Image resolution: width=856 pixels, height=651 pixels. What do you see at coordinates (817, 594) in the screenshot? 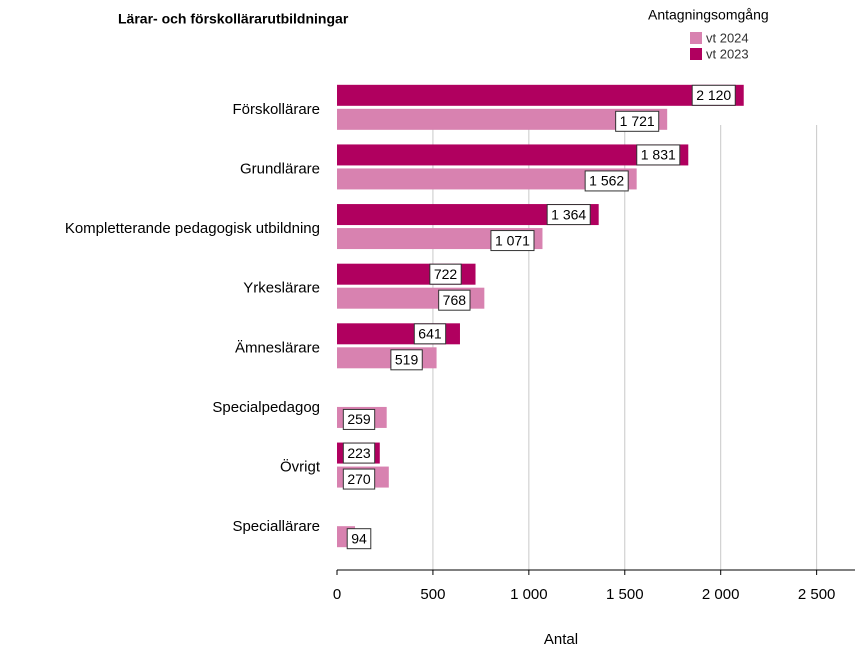
I see `x-tick-label: 2 500` at bounding box center [817, 594].